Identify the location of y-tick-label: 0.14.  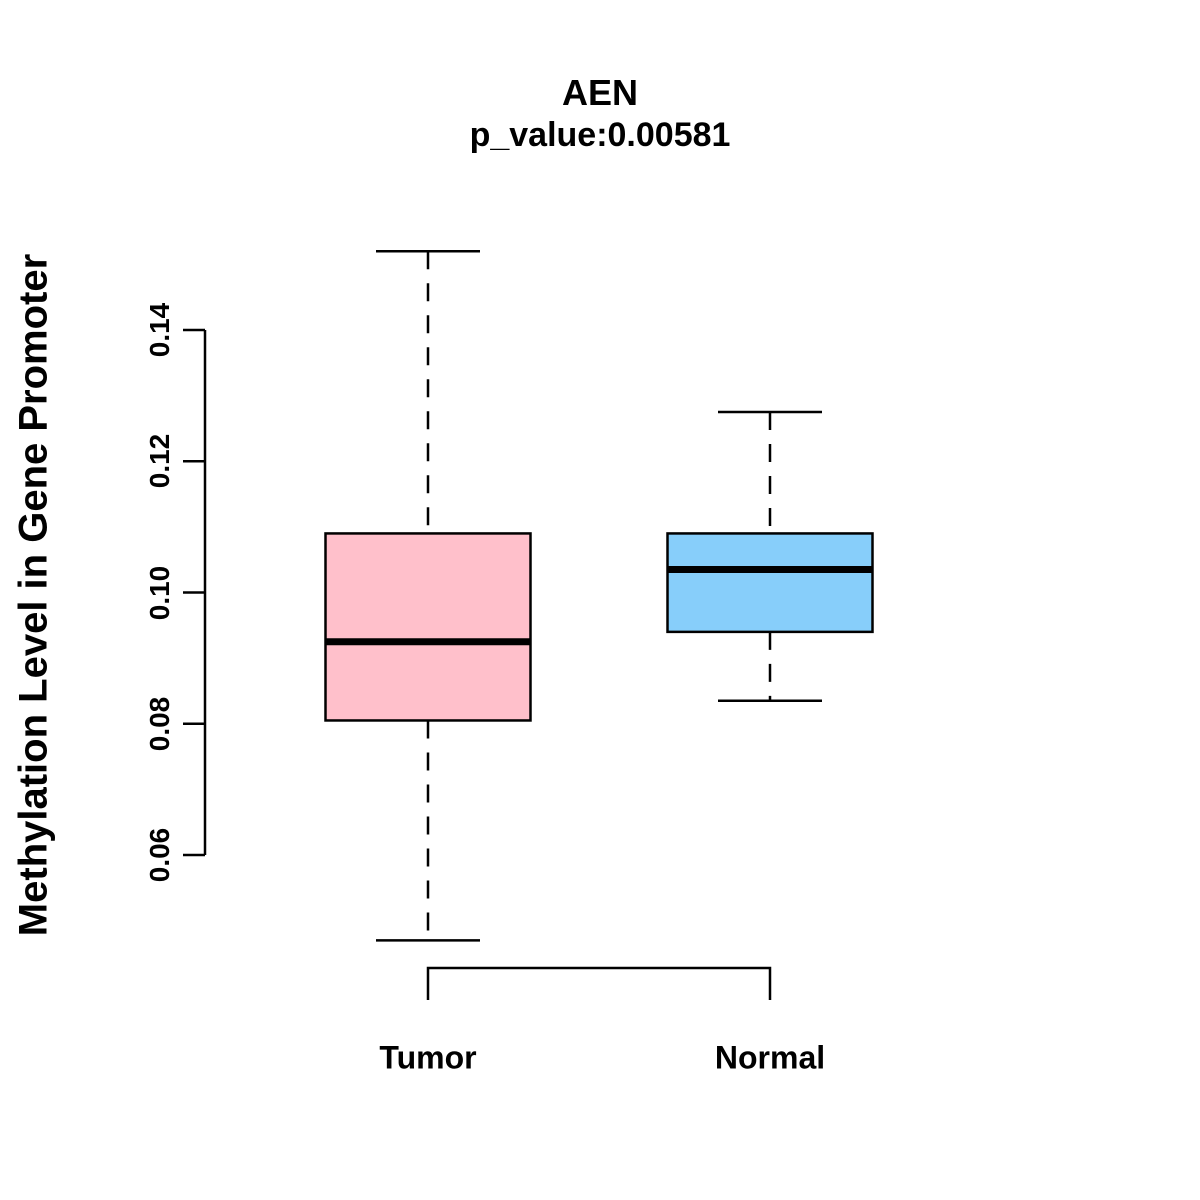
(159, 330).